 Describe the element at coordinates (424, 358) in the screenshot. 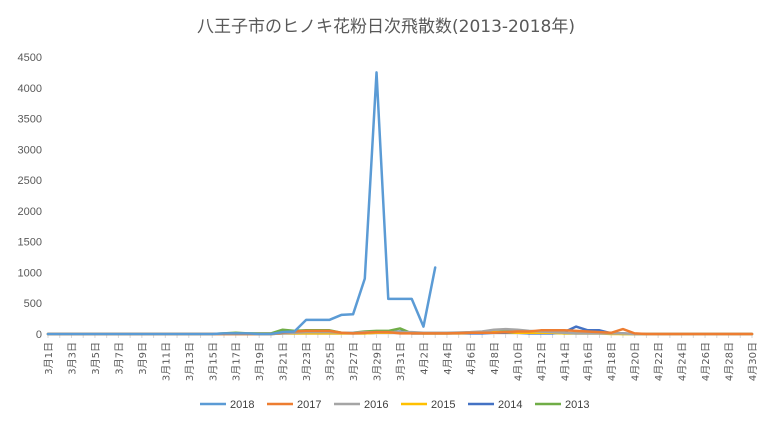

I see `x-tick-label: 4月2日` at that location.